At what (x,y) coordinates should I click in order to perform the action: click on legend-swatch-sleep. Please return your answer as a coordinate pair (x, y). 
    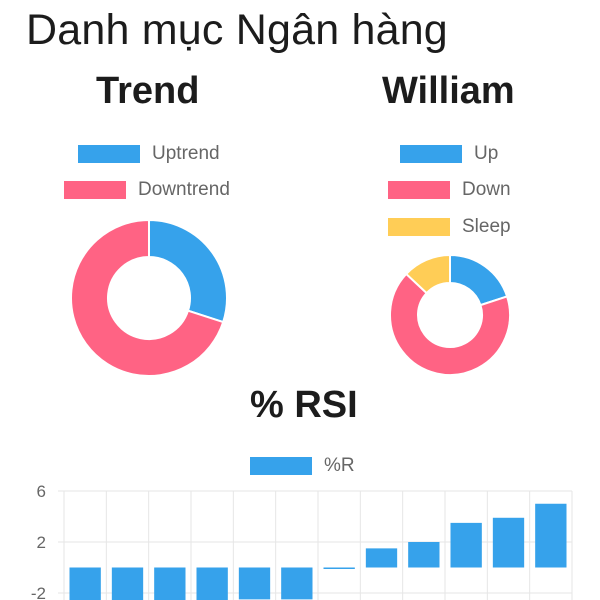
    Looking at the image, I should click on (419, 227).